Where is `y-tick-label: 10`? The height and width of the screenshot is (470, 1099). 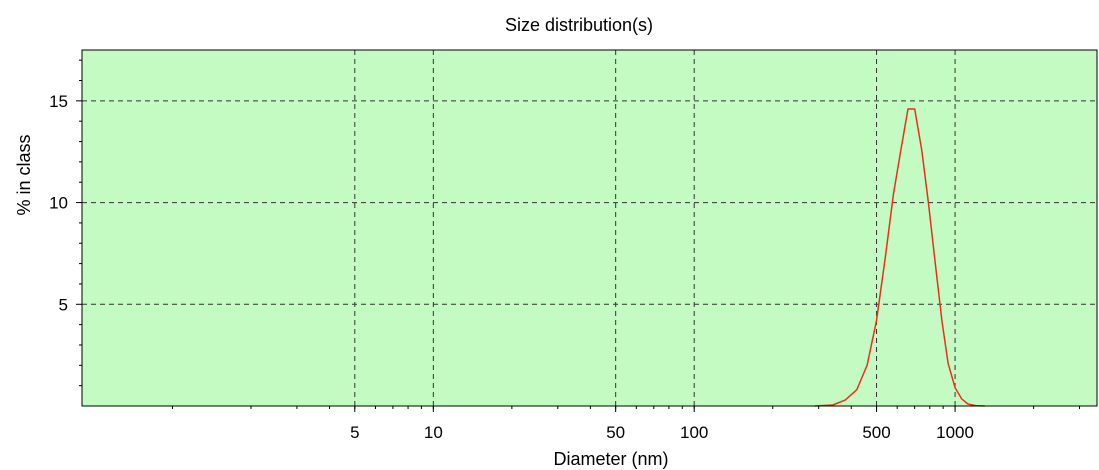 y-tick-label: 10 is located at coordinates (58, 203).